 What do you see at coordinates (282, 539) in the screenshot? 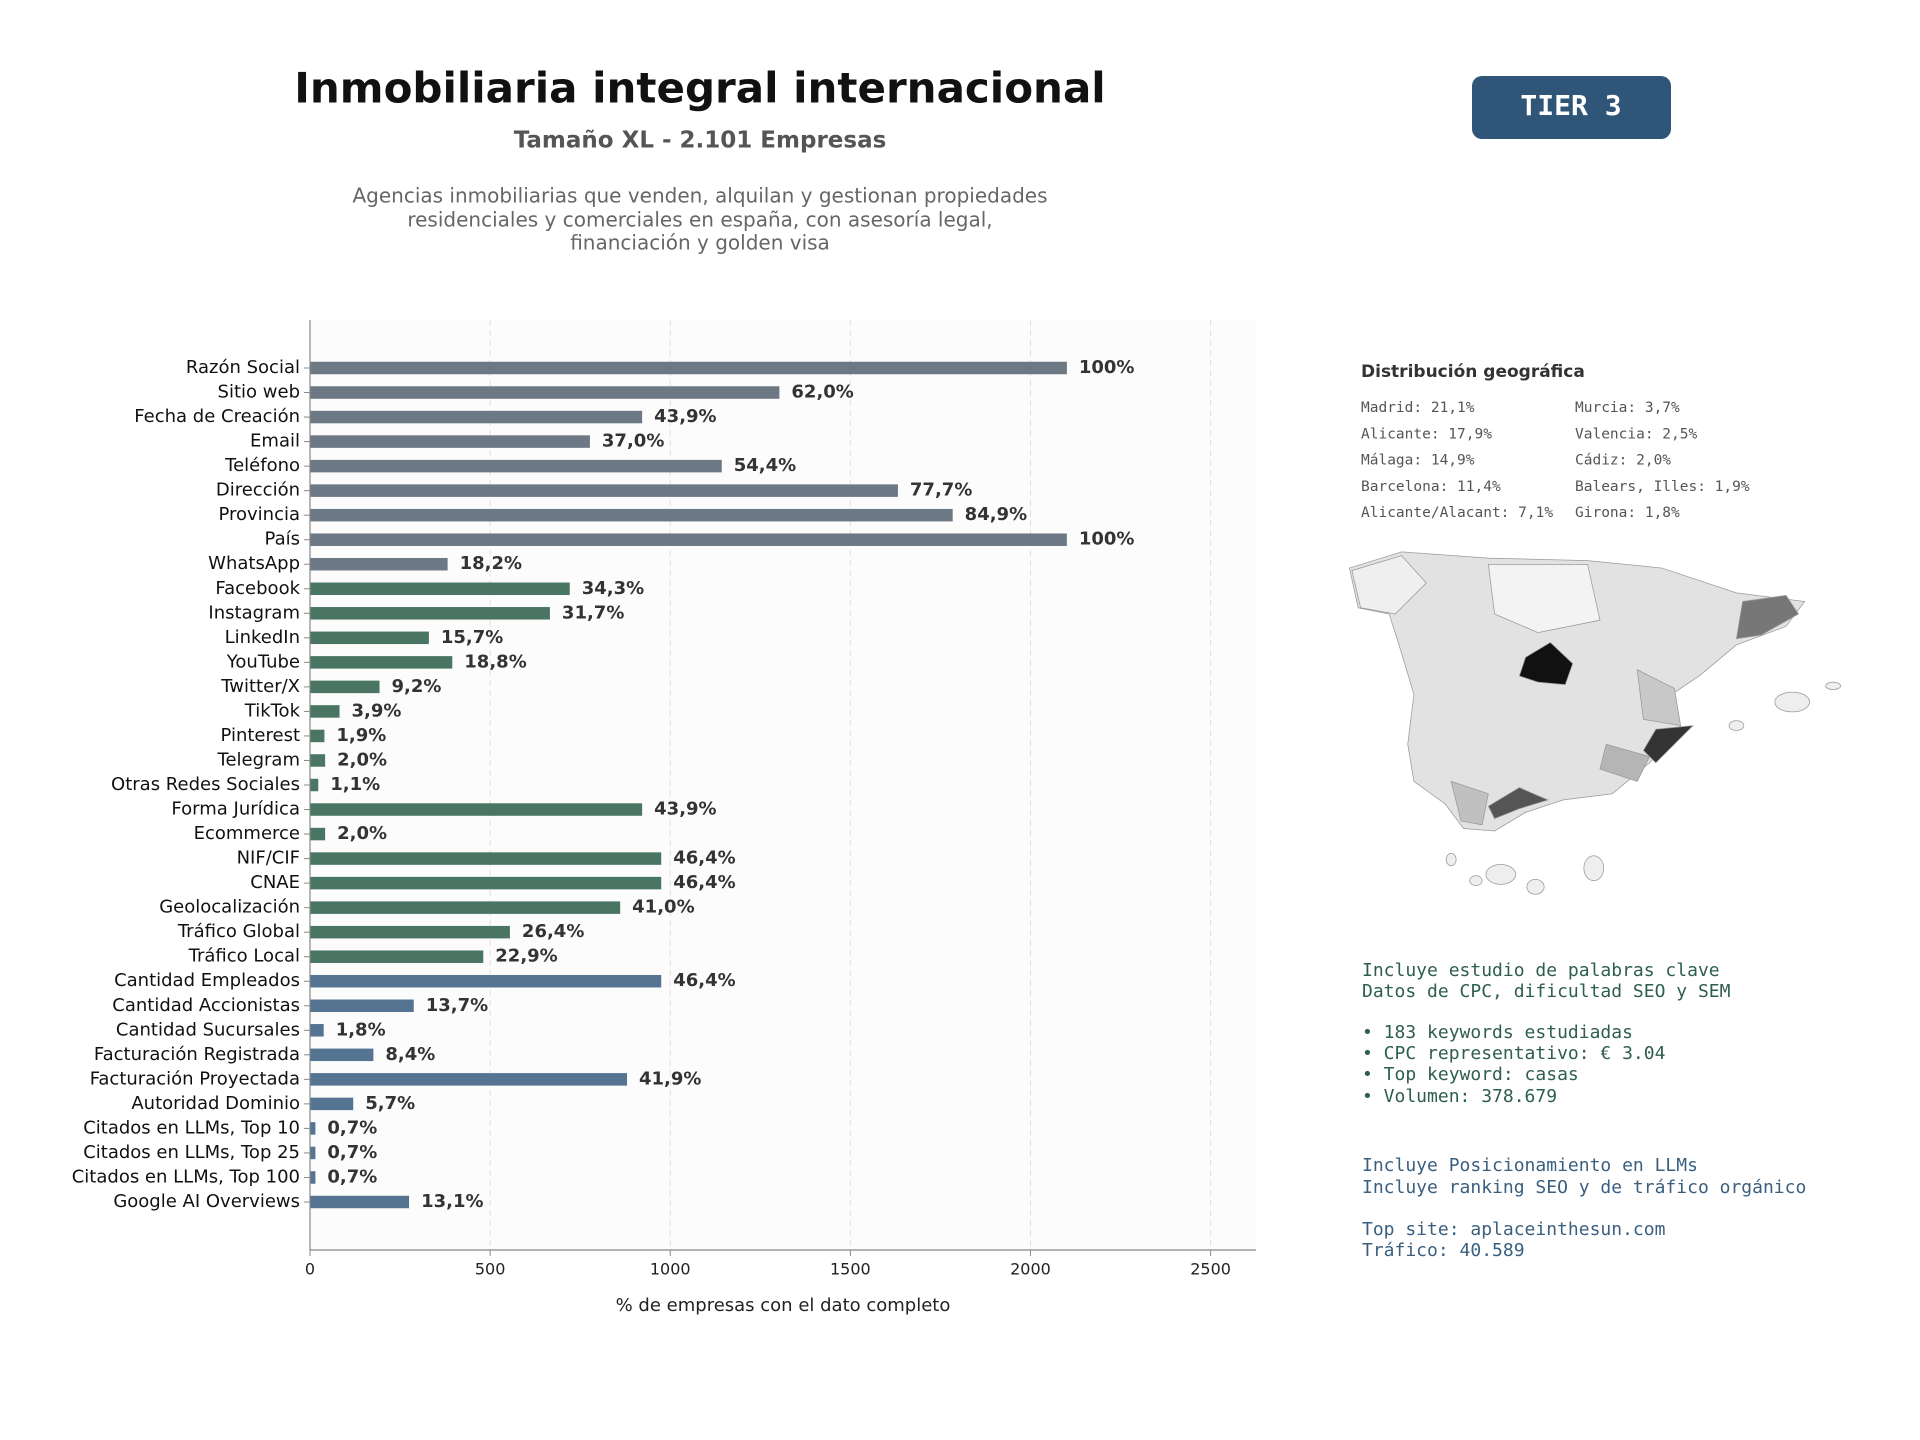
I see `y-tick-label: País` at bounding box center [282, 539].